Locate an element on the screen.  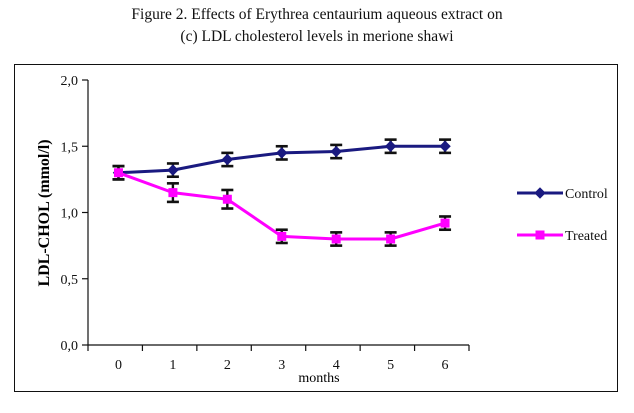
x-tick-label: 1 is located at coordinates (172, 365).